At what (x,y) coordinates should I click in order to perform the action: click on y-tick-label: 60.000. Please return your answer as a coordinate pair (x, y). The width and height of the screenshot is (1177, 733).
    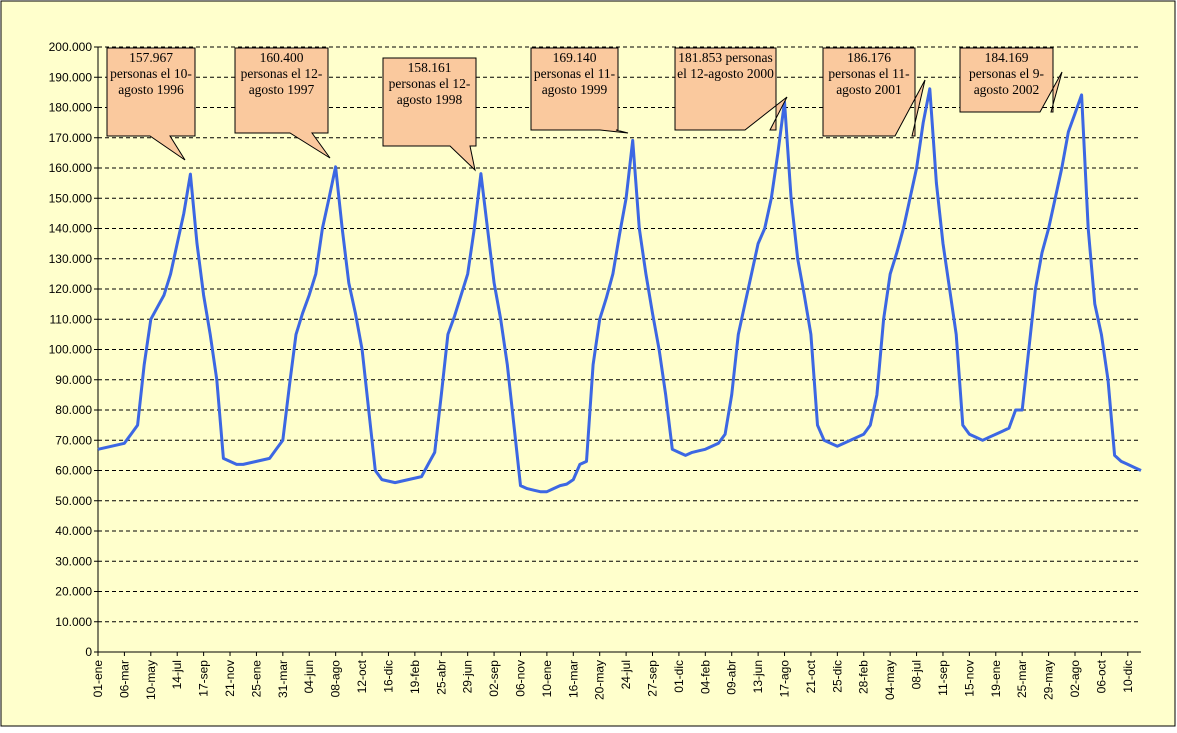
    Looking at the image, I should click on (73, 471).